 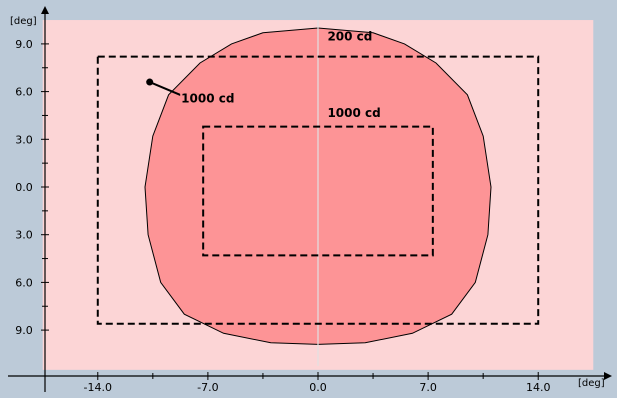 I want to click on y-axis-arrow, so click(x=45, y=10).